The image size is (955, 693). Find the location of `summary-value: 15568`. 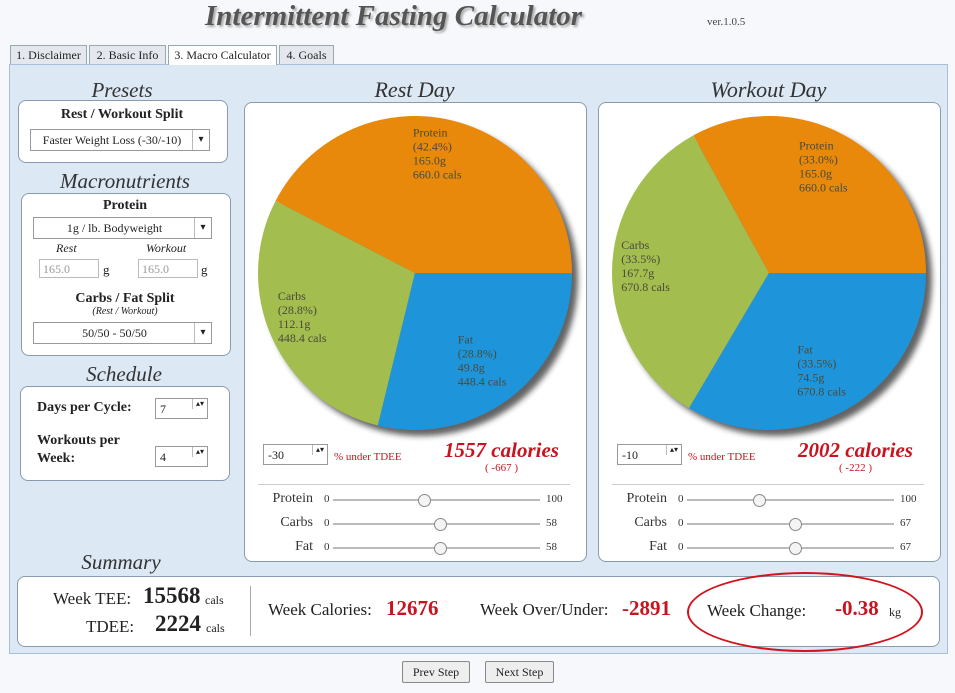

summary-value: 15568 is located at coordinates (172, 595).